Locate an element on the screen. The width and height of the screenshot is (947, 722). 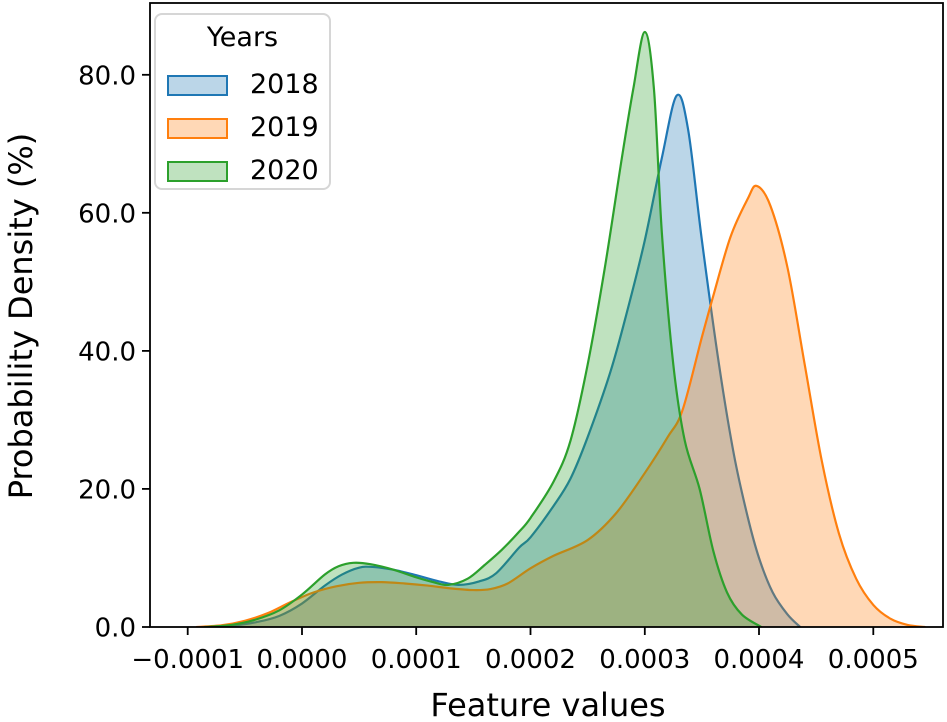
legend-item-2019: 2019 is located at coordinates (248, 127).